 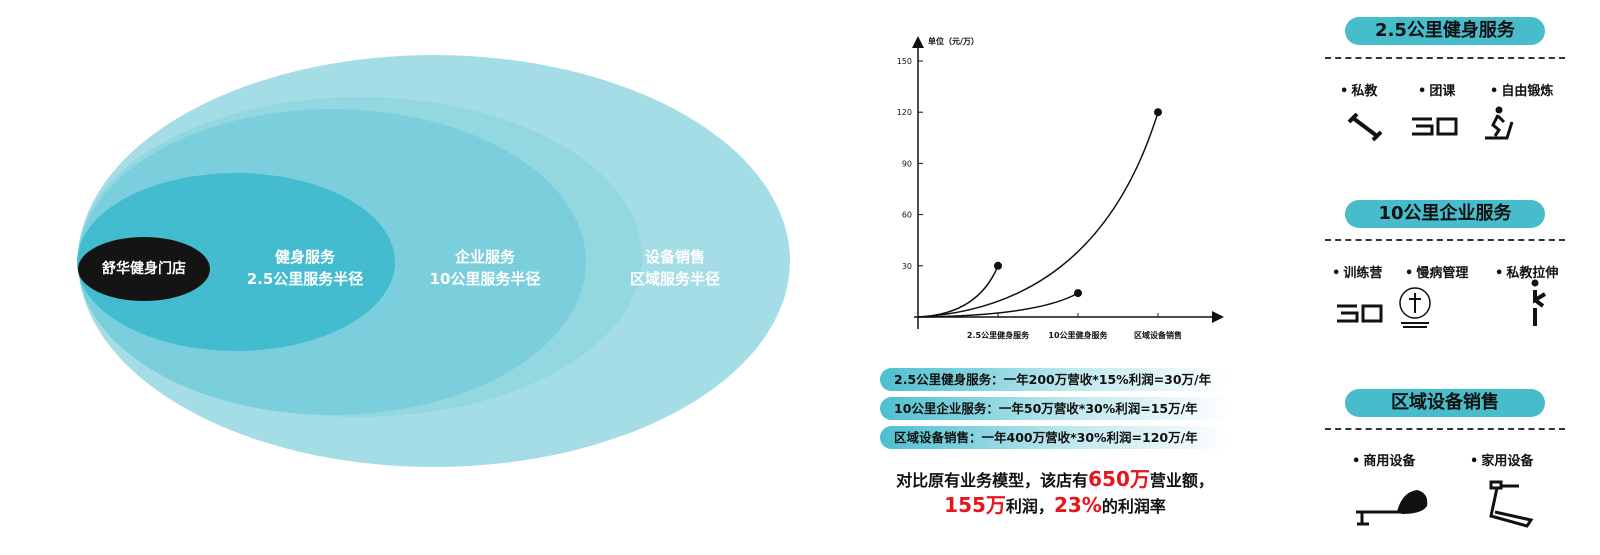 What do you see at coordinates (1055, 505) in the screenshot?
I see `summary-line-2: 155万利润，23%的利润率` at bounding box center [1055, 505].